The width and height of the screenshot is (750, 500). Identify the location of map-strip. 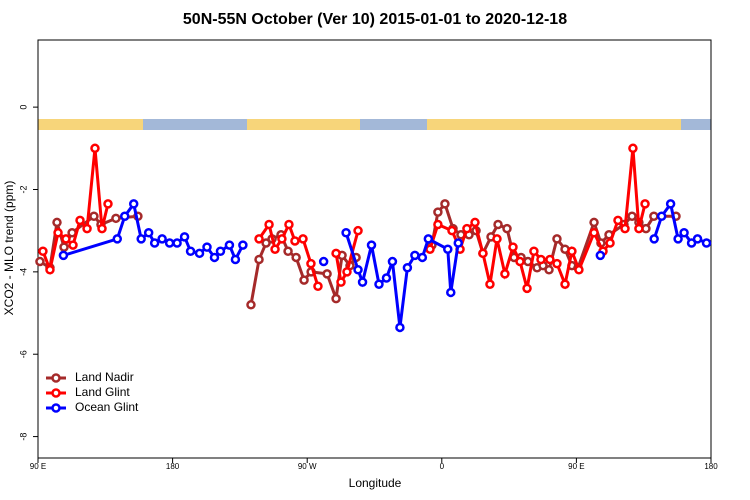
(374, 124).